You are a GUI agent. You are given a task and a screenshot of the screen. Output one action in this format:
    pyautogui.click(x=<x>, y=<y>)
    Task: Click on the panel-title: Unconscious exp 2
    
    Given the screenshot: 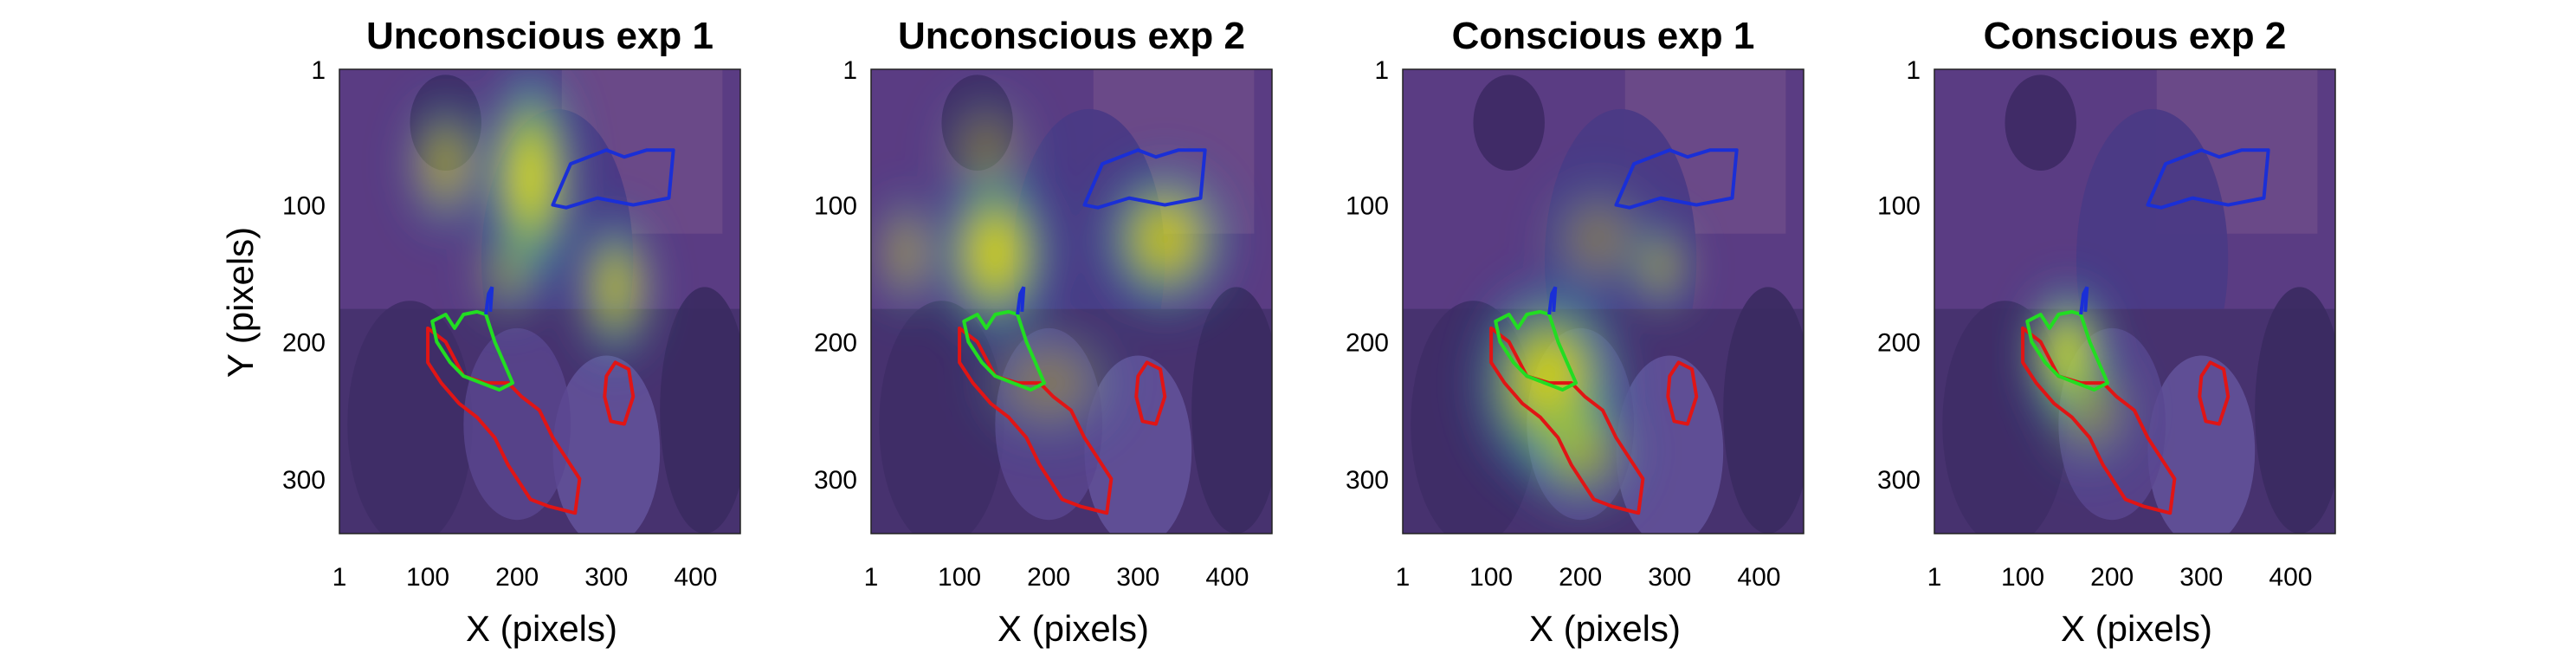 What is the action you would take?
    pyautogui.click(x=1071, y=36)
    